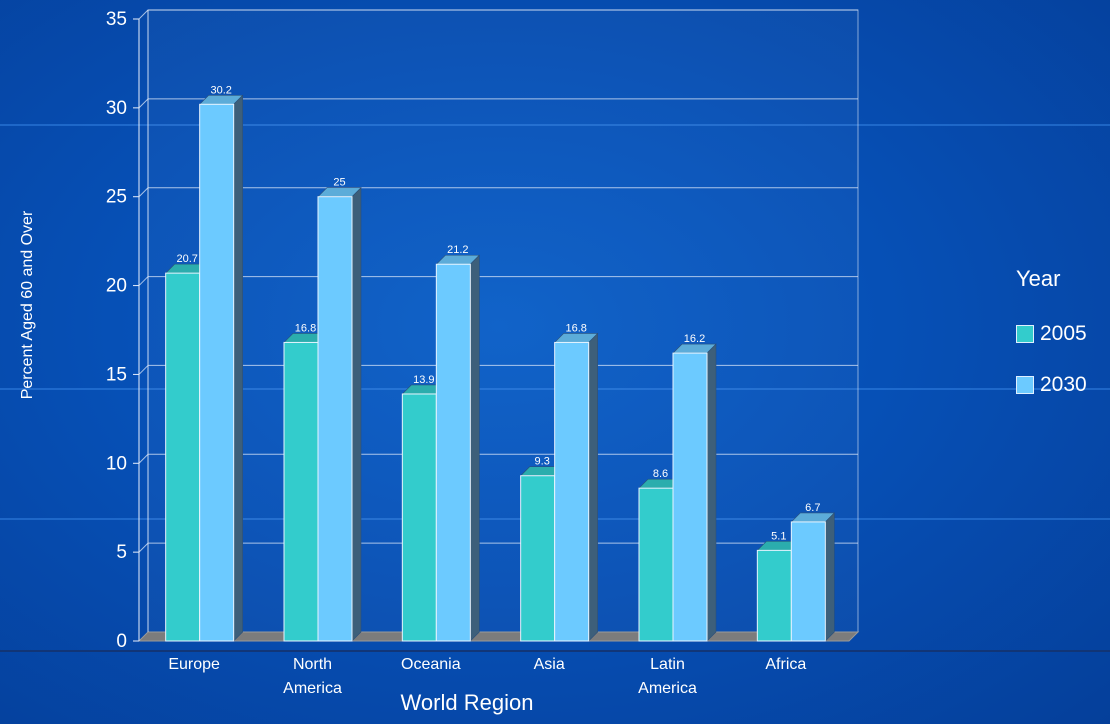 Image resolution: width=1110 pixels, height=724 pixels. Describe the element at coordinates (312, 664) in the screenshot. I see `x-tick-label: North` at that location.